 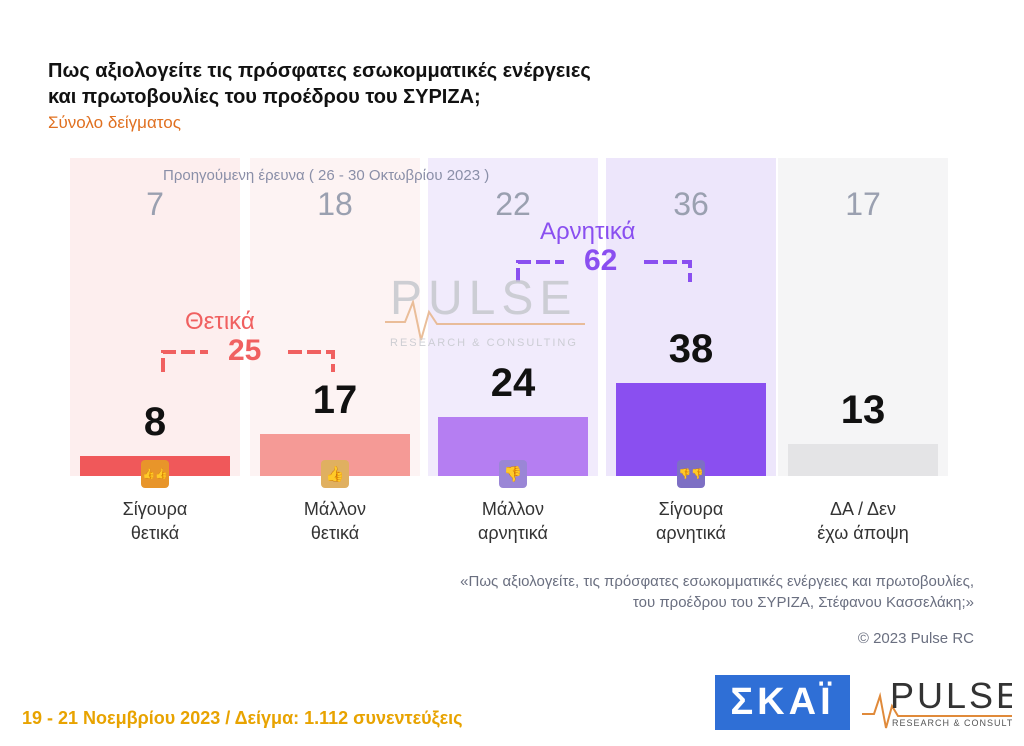 I want to click on previous-value-label: 18, so click(x=335, y=204).